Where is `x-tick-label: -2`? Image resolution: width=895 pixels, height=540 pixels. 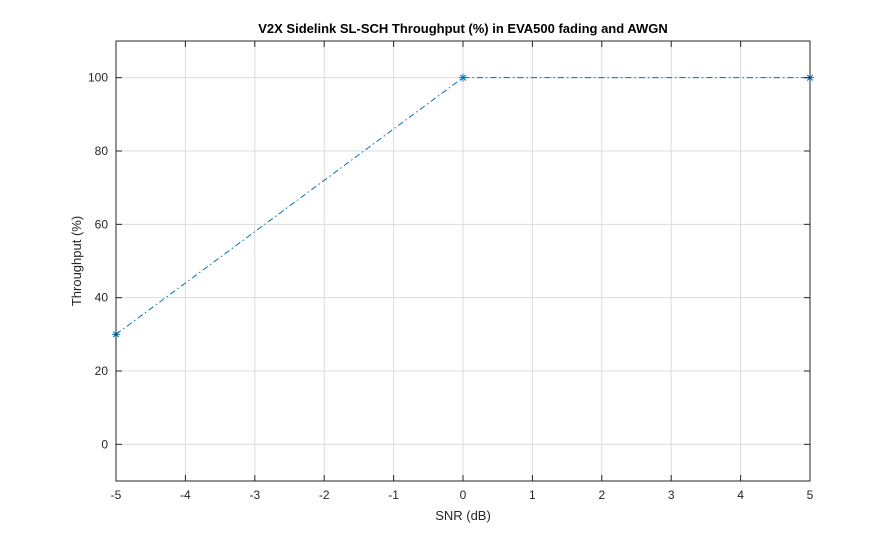 x-tick-label: -2 is located at coordinates (324, 495).